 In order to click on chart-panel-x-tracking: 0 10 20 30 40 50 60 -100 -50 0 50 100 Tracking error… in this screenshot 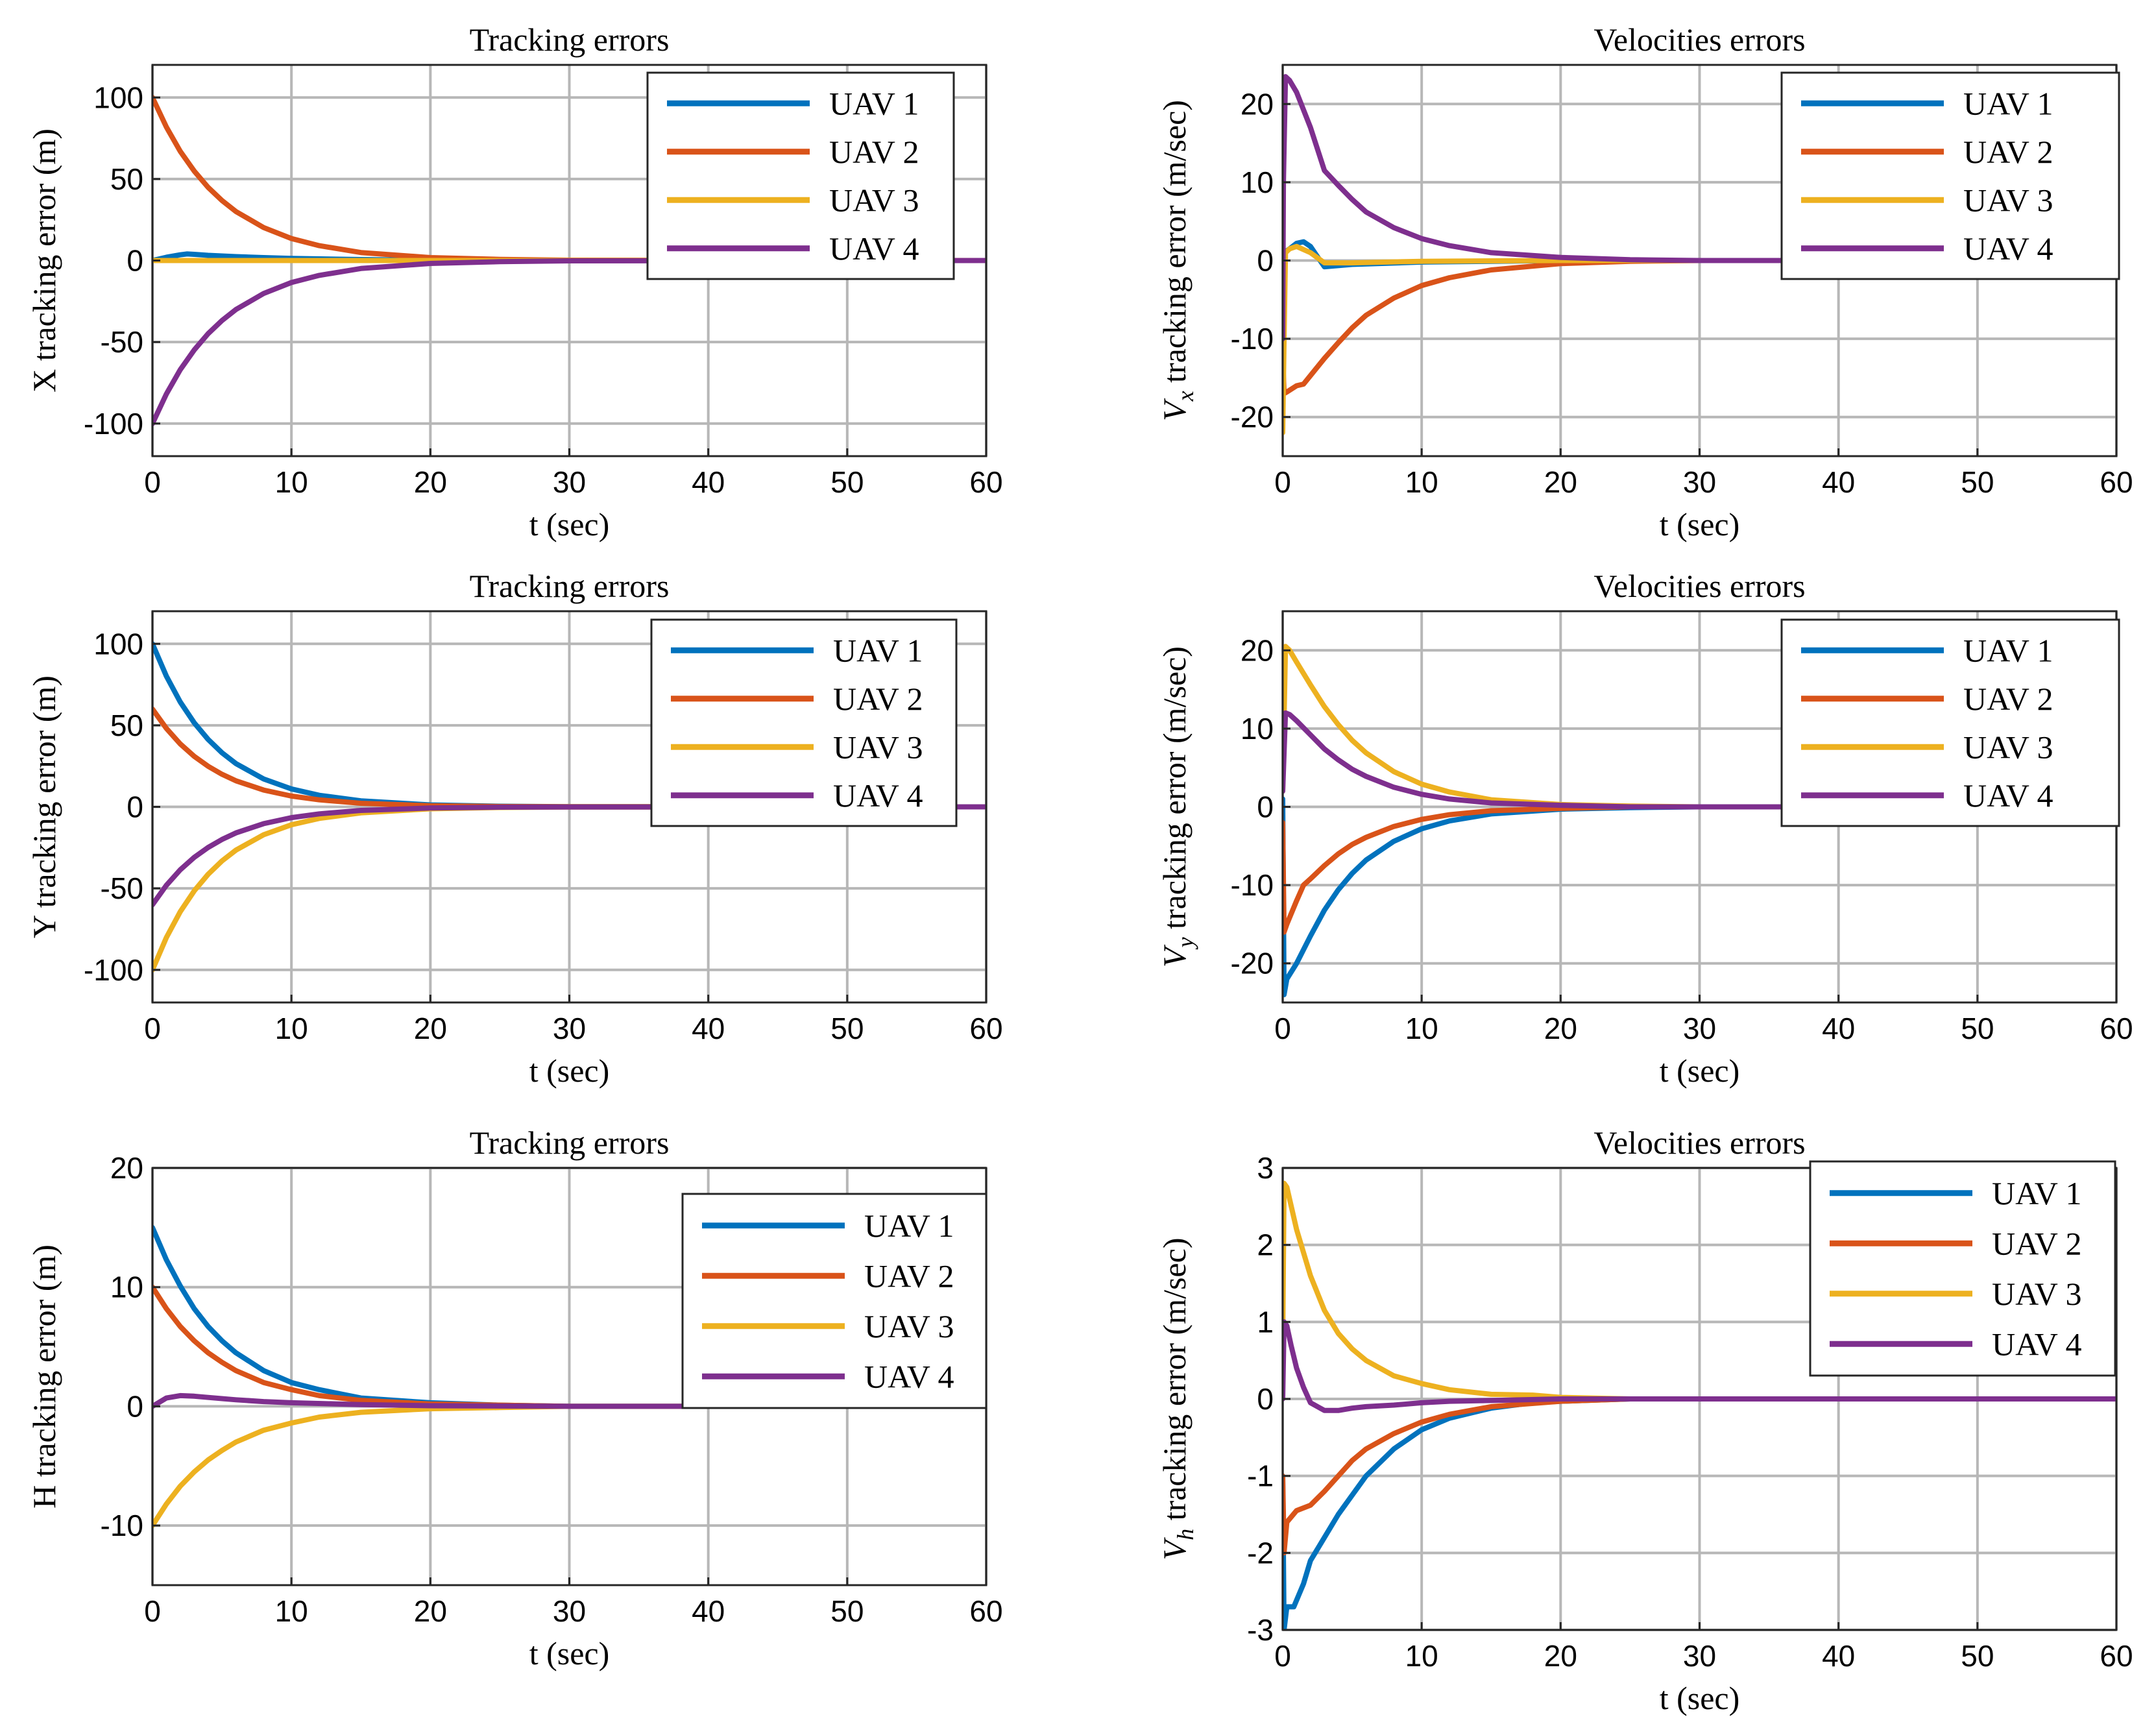, I will do `click(514, 281)`.